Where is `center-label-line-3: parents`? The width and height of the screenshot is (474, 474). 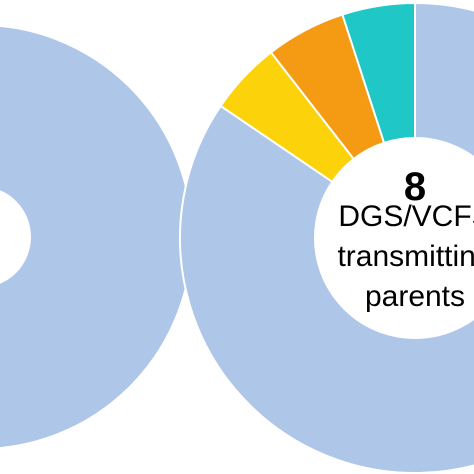 center-label-line-3: parents is located at coordinates (415, 296).